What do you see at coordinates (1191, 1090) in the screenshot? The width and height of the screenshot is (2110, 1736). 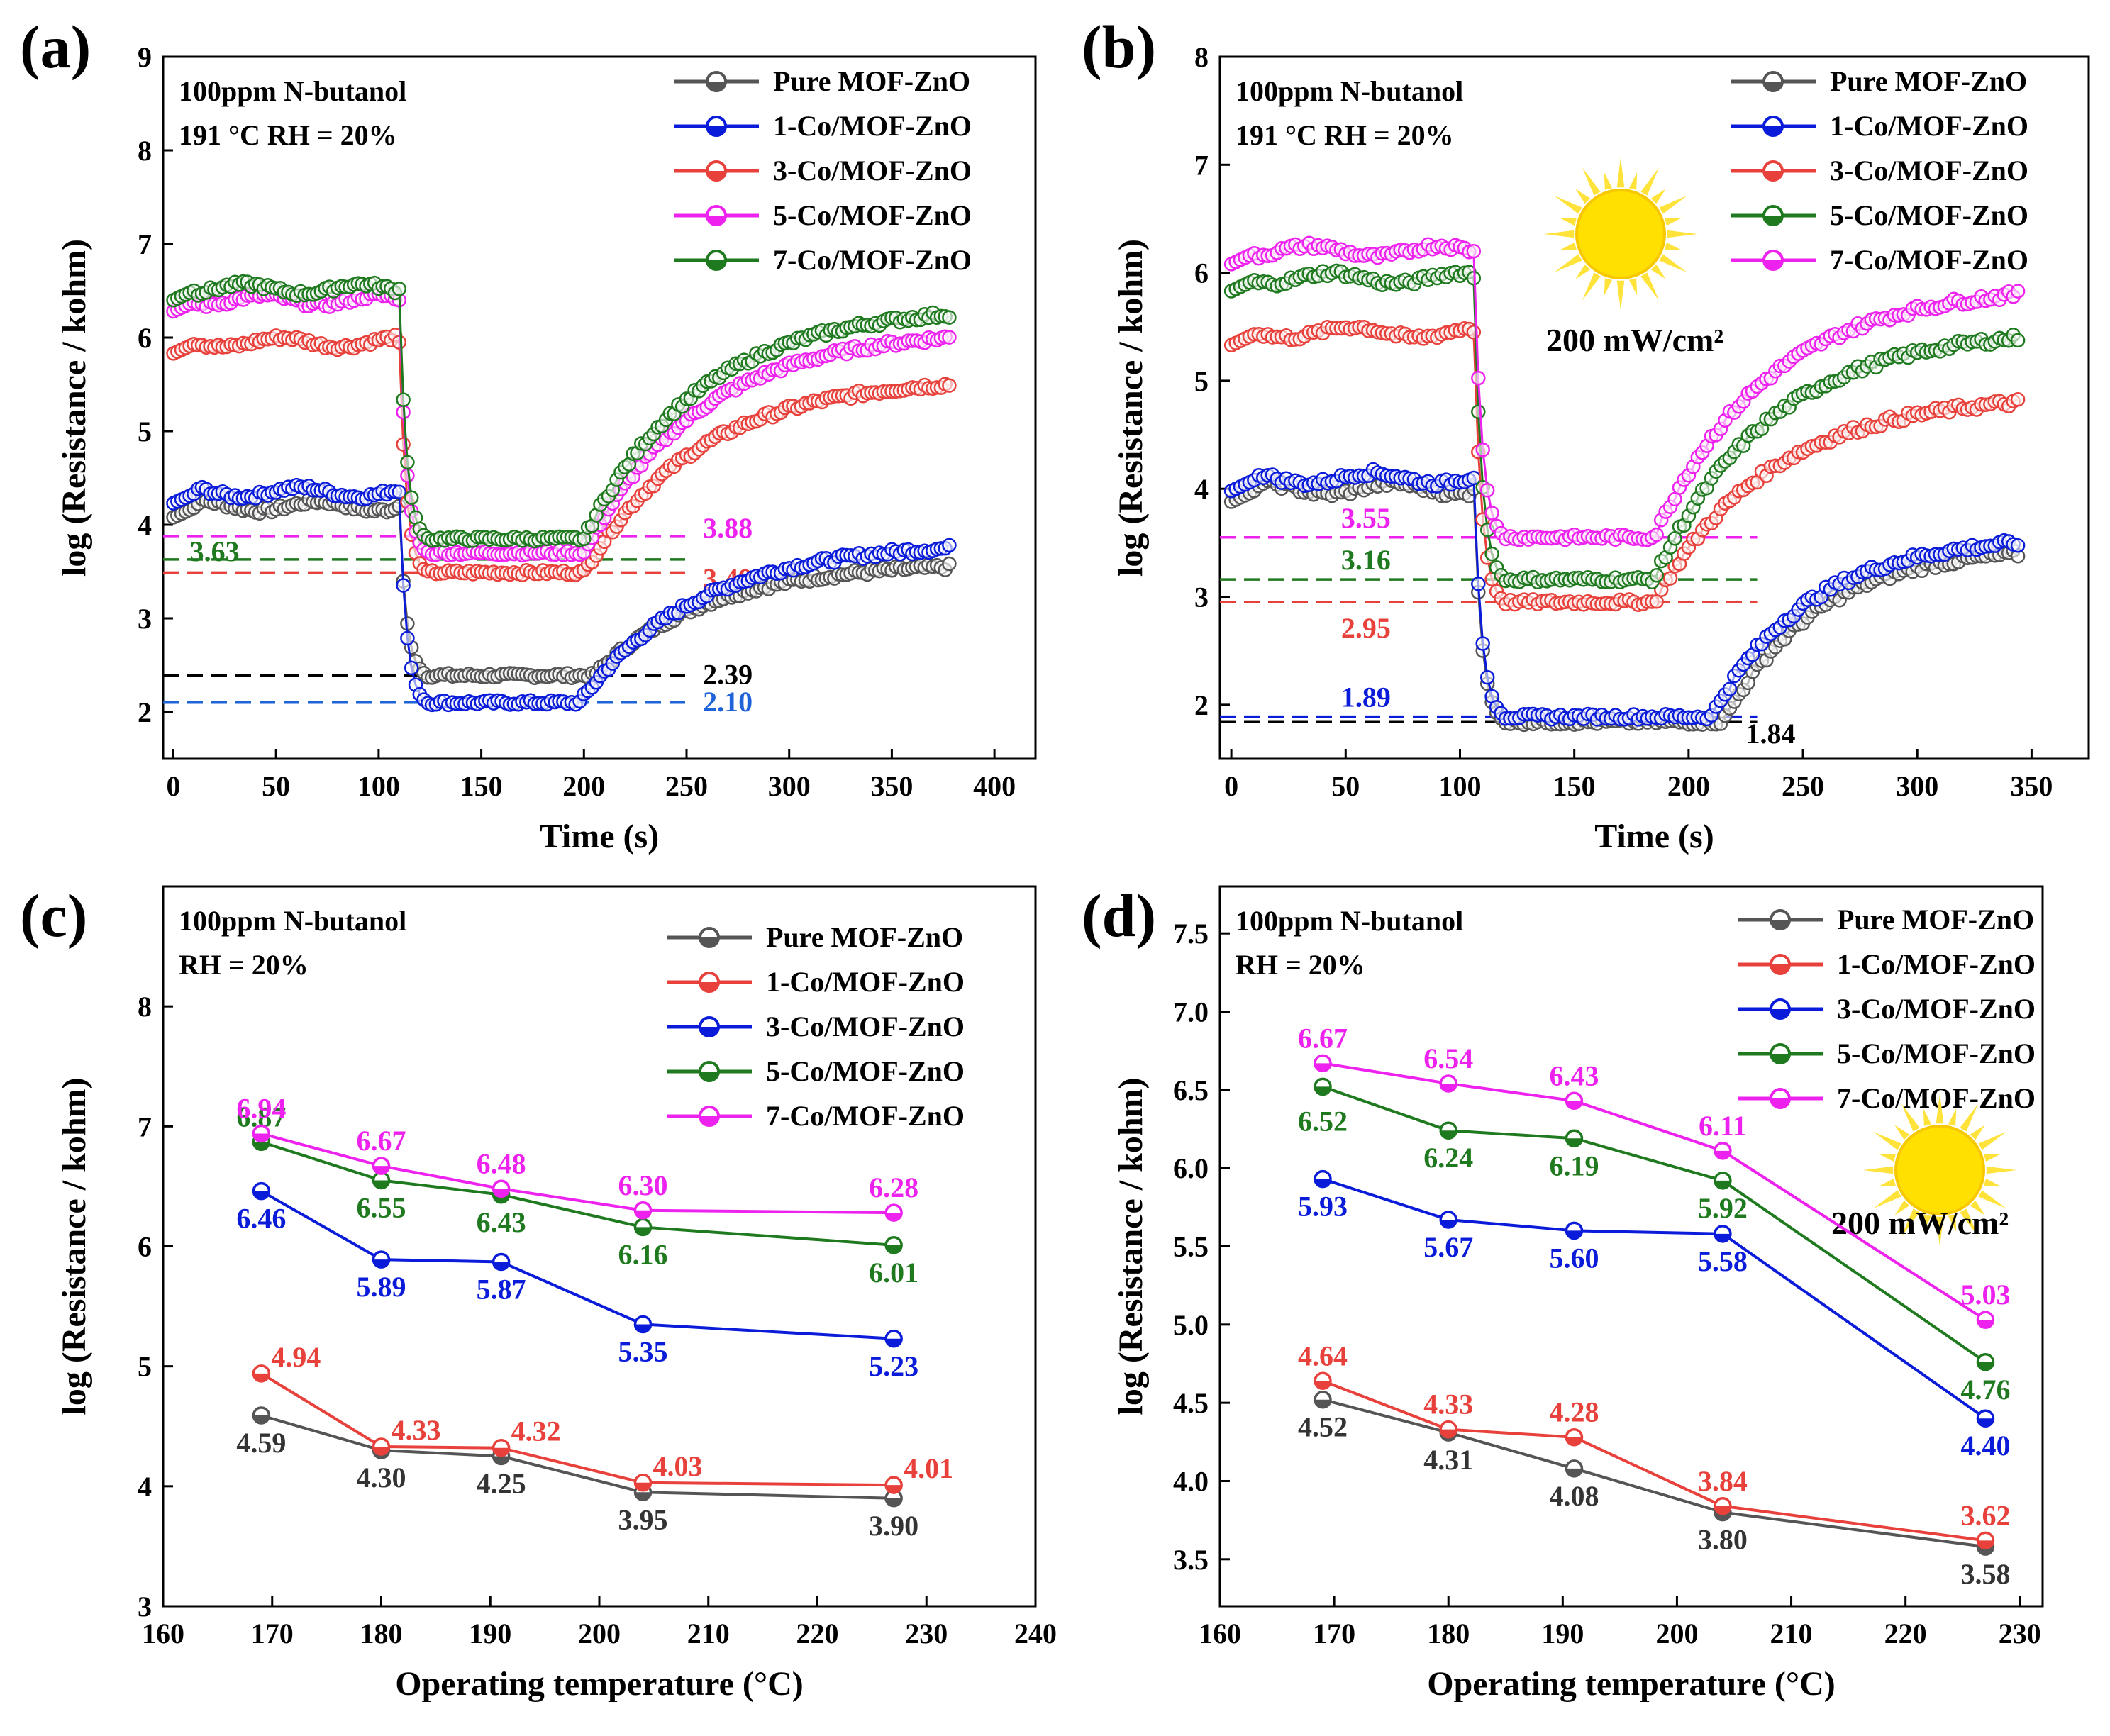 I see `y-tick-label: 6.5` at bounding box center [1191, 1090].